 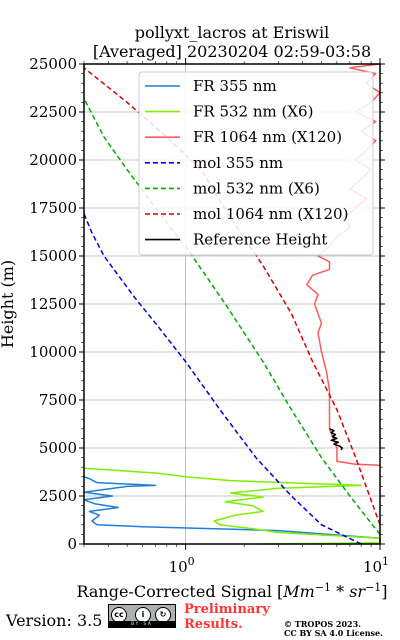 What do you see at coordinates (238, 163) in the screenshot?
I see `legend-label-mol-355-nm: mol 355 nm` at bounding box center [238, 163].